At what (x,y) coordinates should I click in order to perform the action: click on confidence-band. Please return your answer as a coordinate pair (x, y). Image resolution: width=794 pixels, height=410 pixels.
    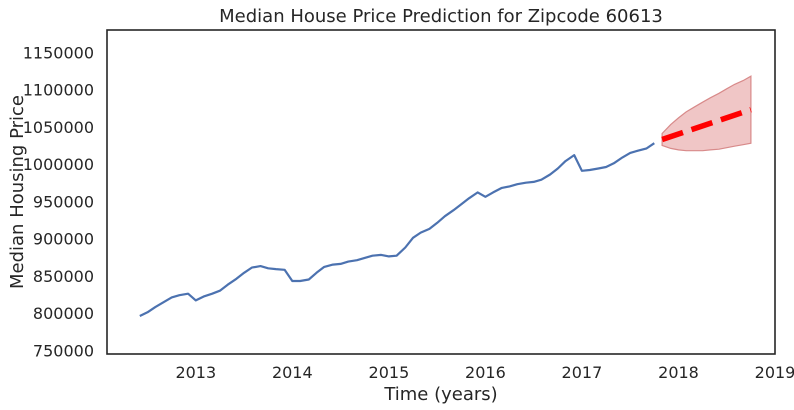
    Looking at the image, I should click on (706, 113).